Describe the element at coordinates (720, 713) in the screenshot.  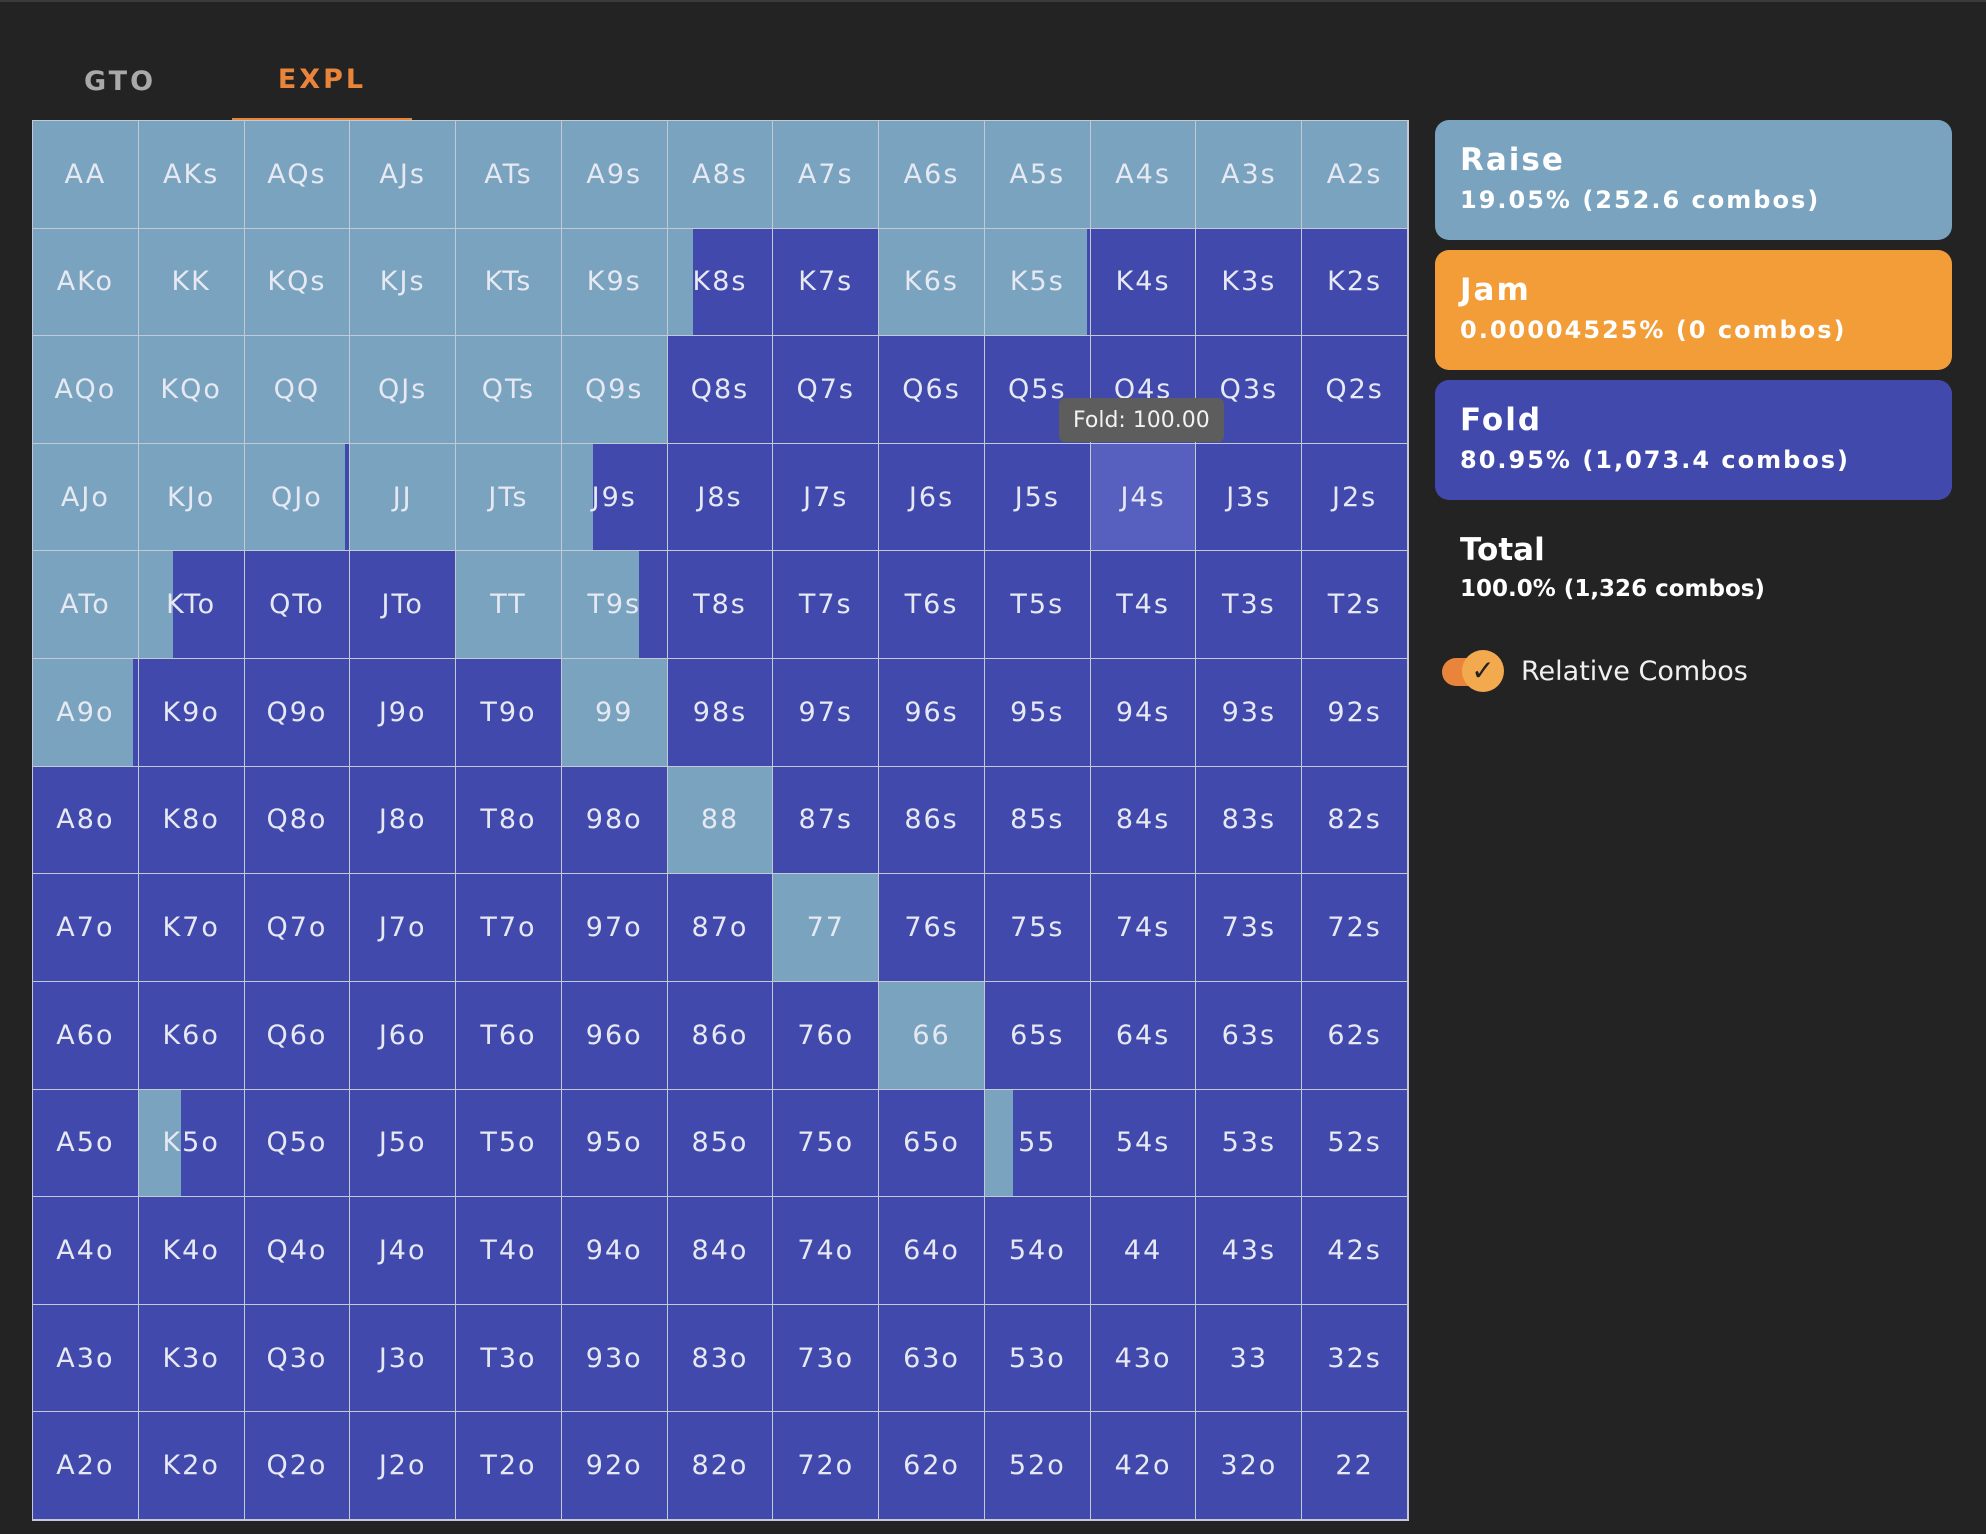
I see `hand-cell-98s: 98s` at that location.